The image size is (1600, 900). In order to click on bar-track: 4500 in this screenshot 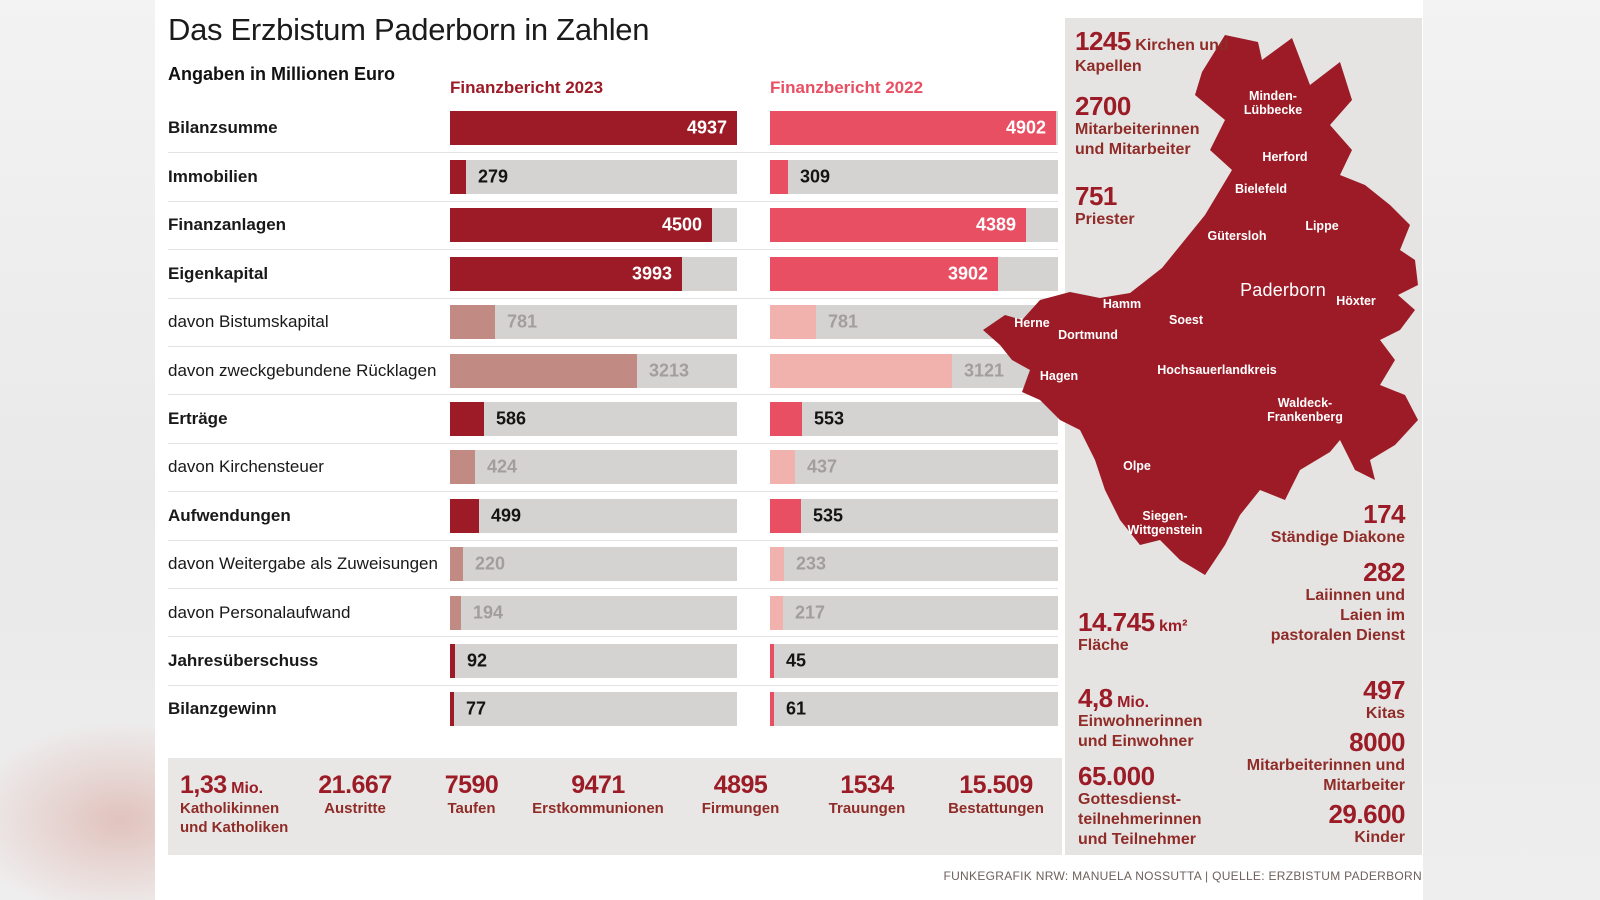, I will do `click(593, 225)`.